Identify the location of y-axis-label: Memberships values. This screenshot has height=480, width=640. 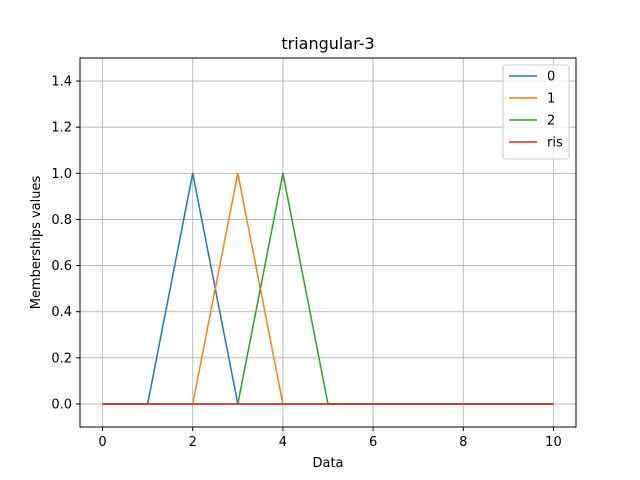
(36, 243).